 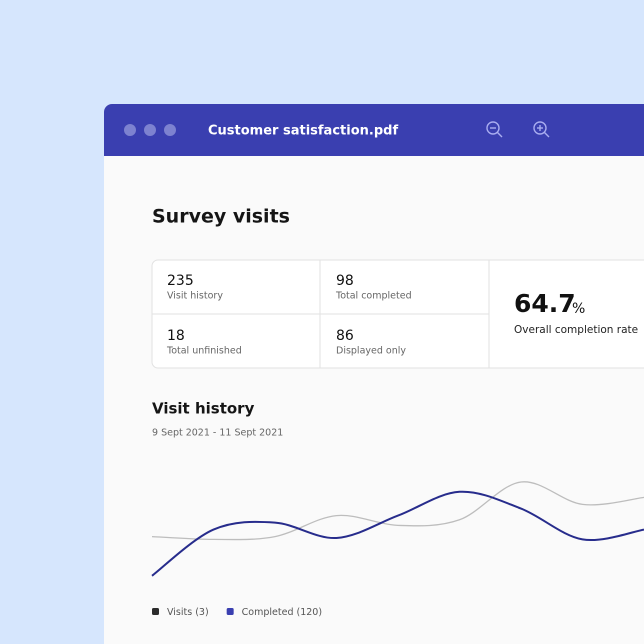 What do you see at coordinates (282, 612) in the screenshot?
I see `legend-label: Completed (120)` at bounding box center [282, 612].